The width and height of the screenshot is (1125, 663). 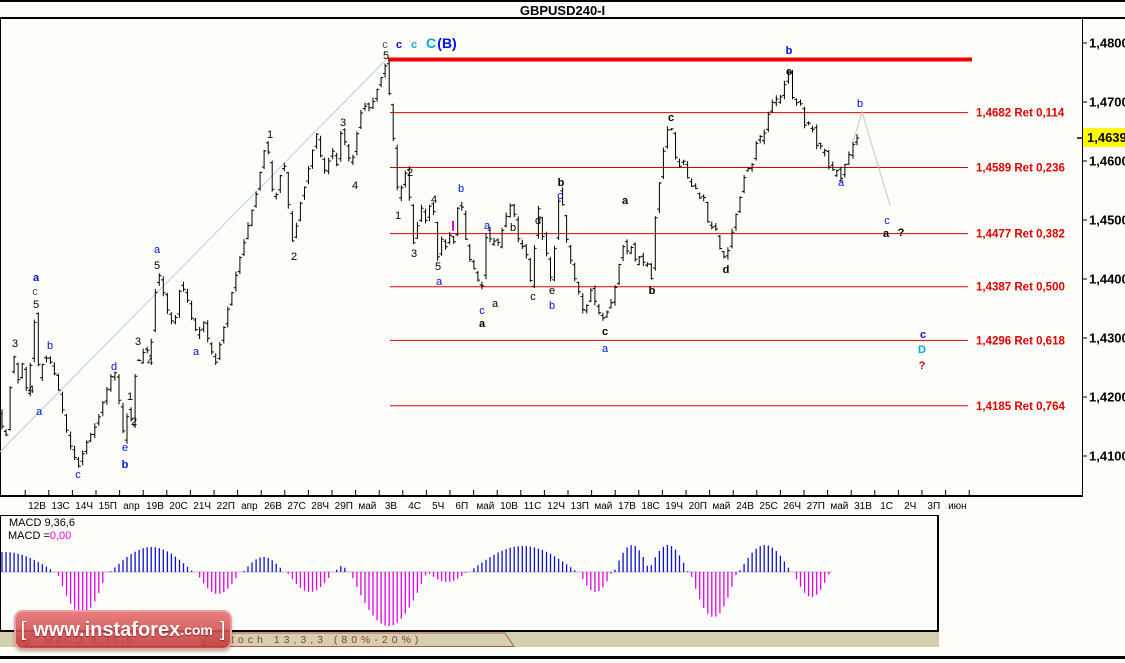 What do you see at coordinates (202, 506) in the screenshot?
I see `x-axis-label: 21Ч` at bounding box center [202, 506].